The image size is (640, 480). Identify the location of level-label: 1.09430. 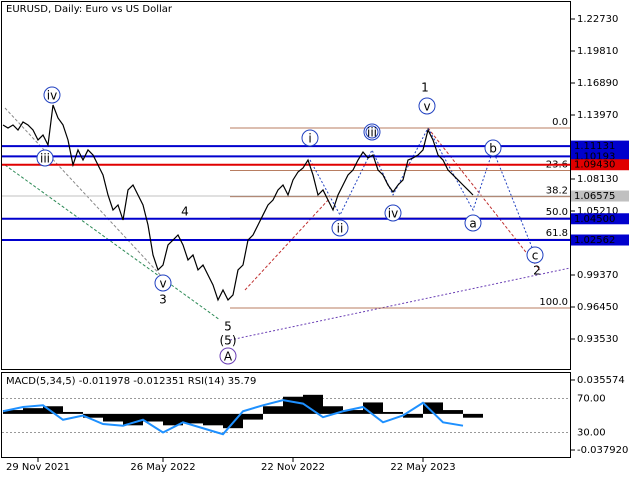
(594, 165).